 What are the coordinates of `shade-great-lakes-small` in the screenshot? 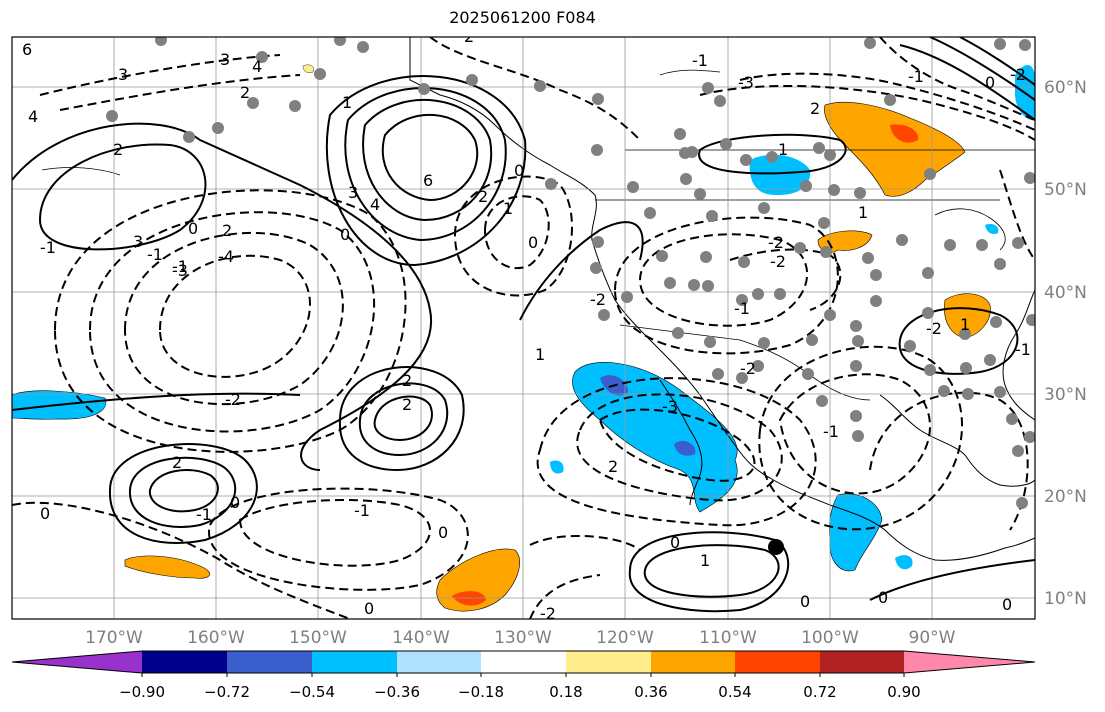 It's located at (992, 229).